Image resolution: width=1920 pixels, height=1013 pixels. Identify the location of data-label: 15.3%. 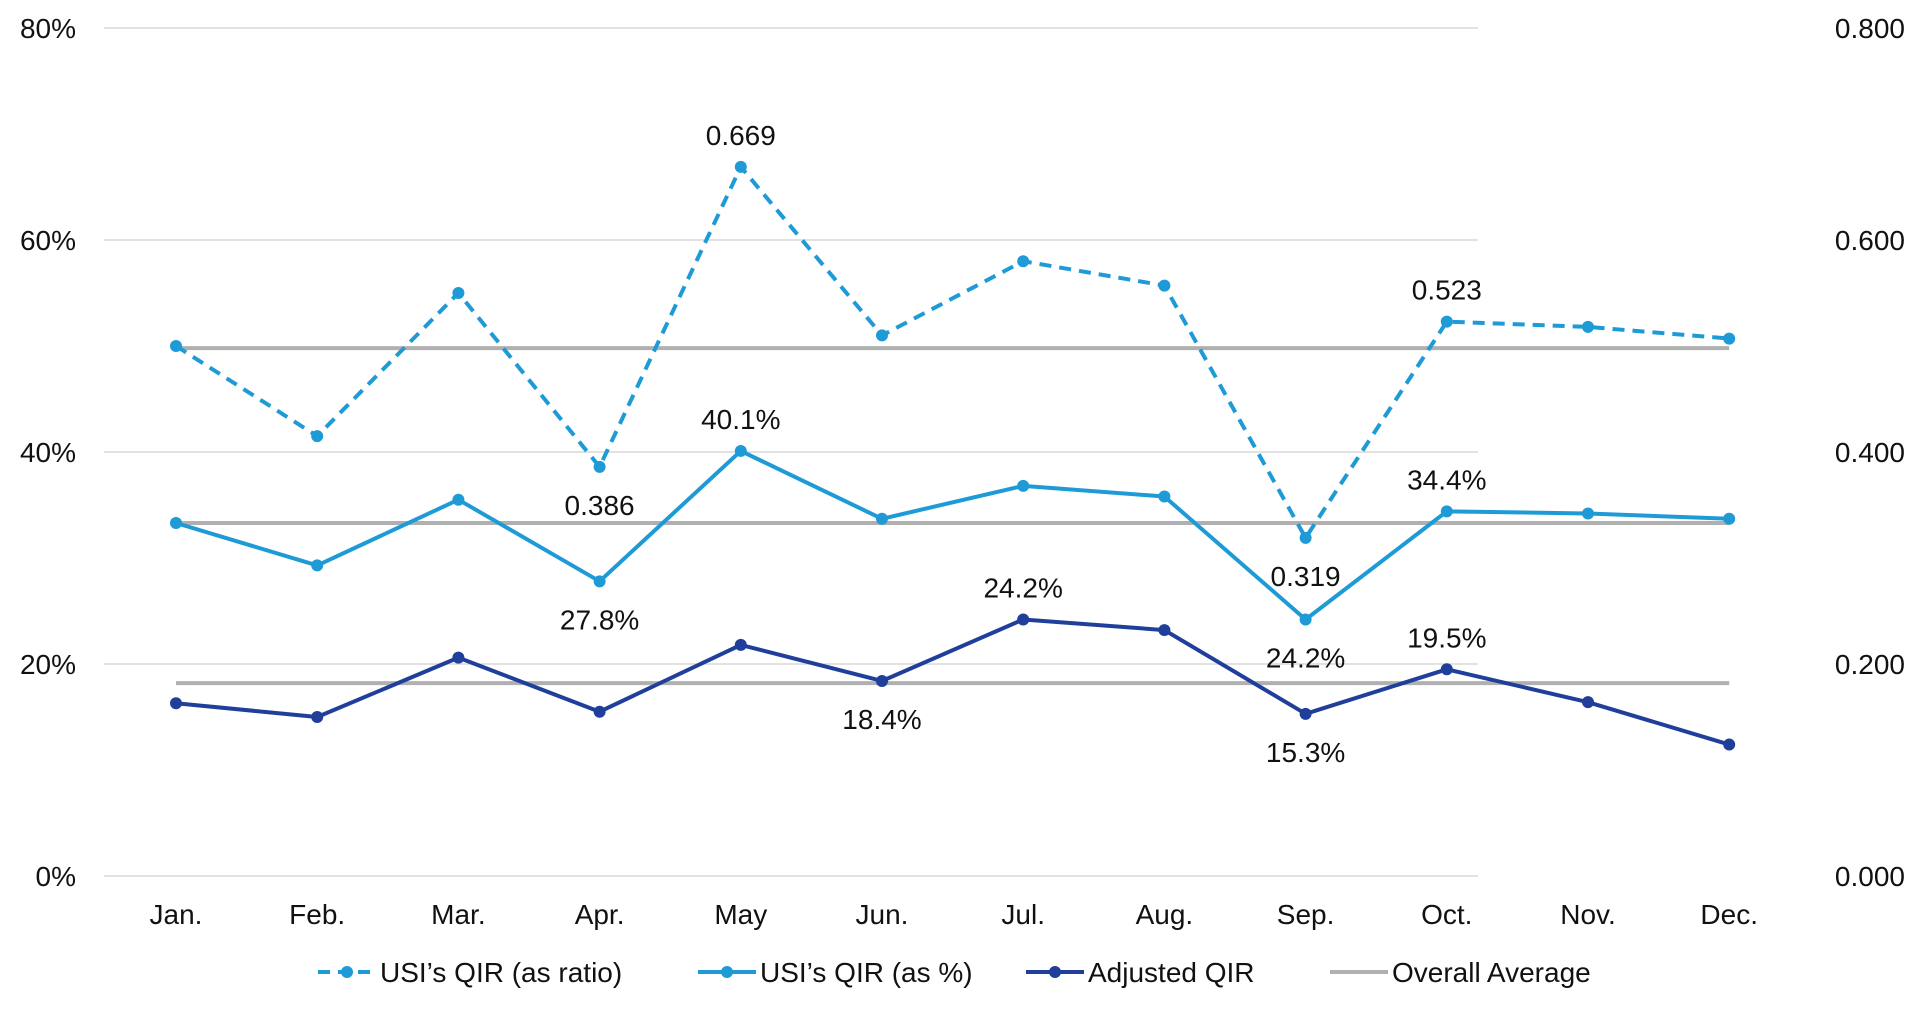
(1305, 752).